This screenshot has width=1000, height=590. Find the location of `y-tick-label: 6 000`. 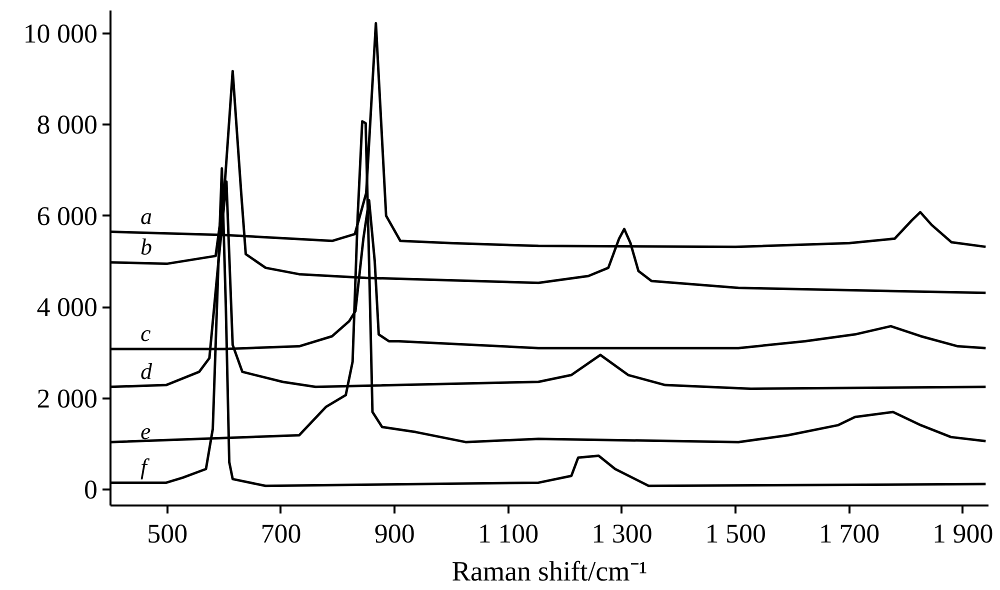

y-tick-label: 6 000 is located at coordinates (67, 215).